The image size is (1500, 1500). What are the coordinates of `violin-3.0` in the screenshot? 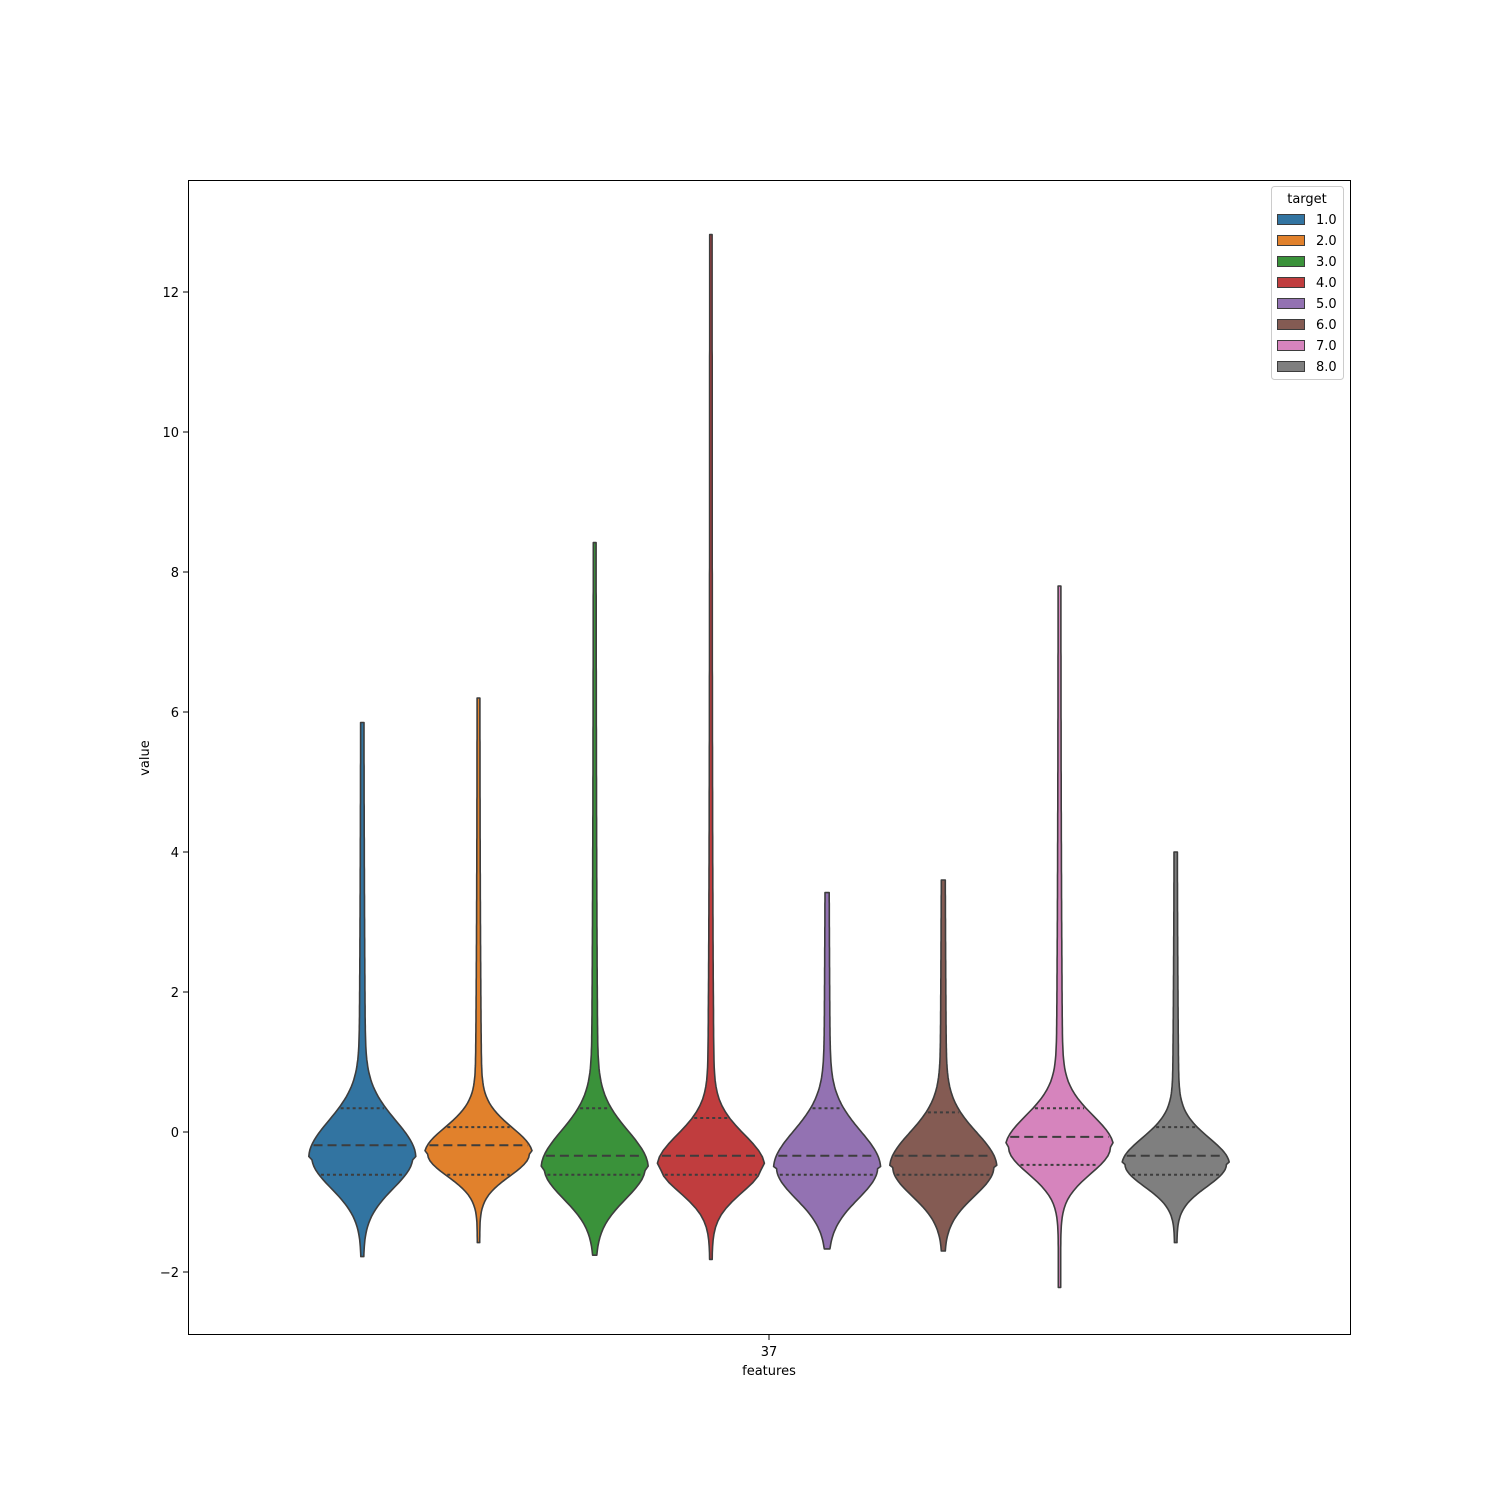 It's located at (594, 898).